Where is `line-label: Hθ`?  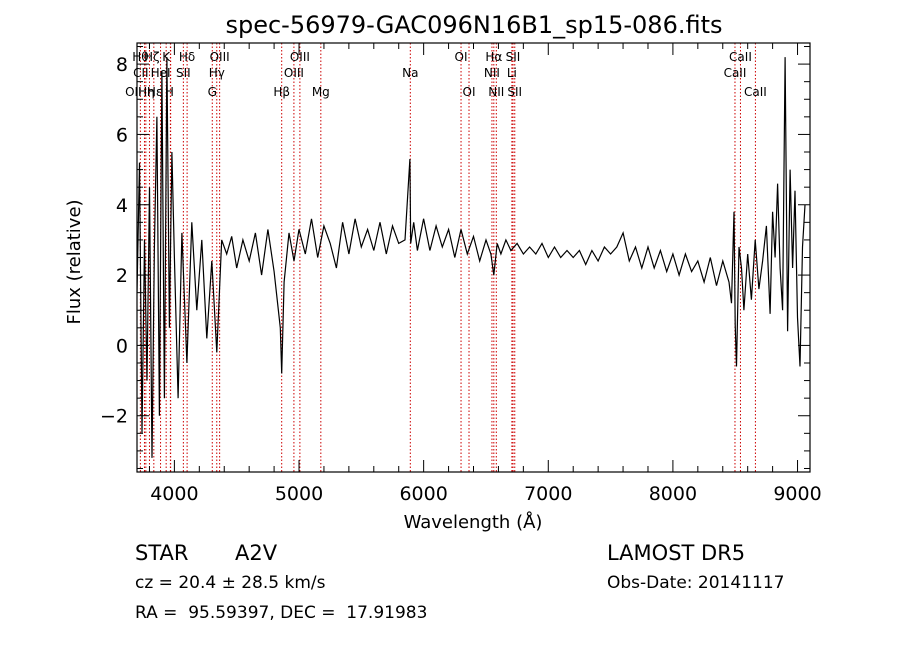
line-label: Hθ is located at coordinates (140, 57).